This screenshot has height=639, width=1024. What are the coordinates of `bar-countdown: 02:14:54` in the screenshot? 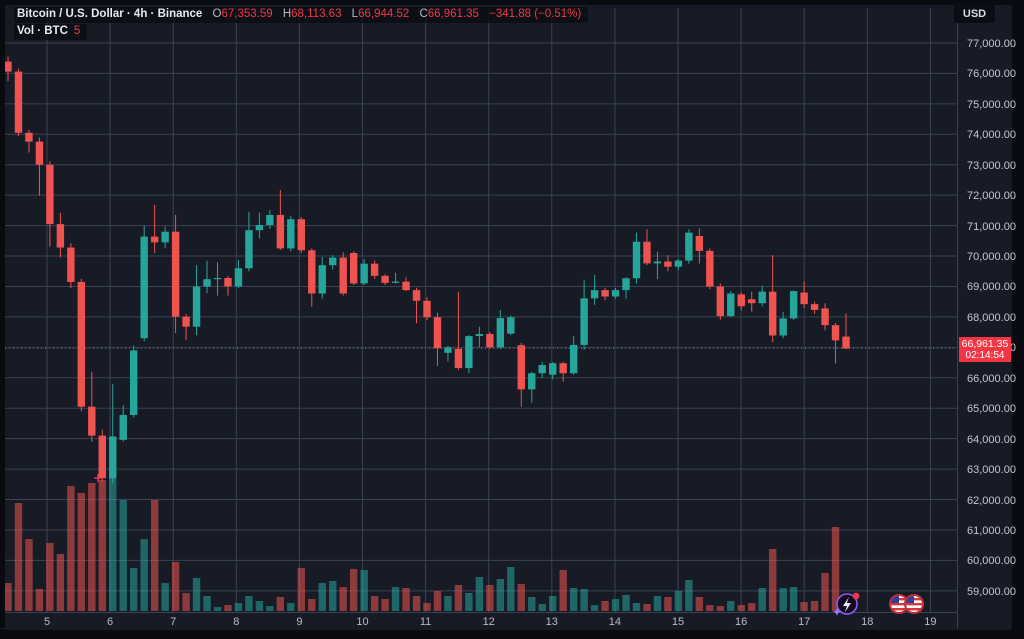 It's located at (985, 355).